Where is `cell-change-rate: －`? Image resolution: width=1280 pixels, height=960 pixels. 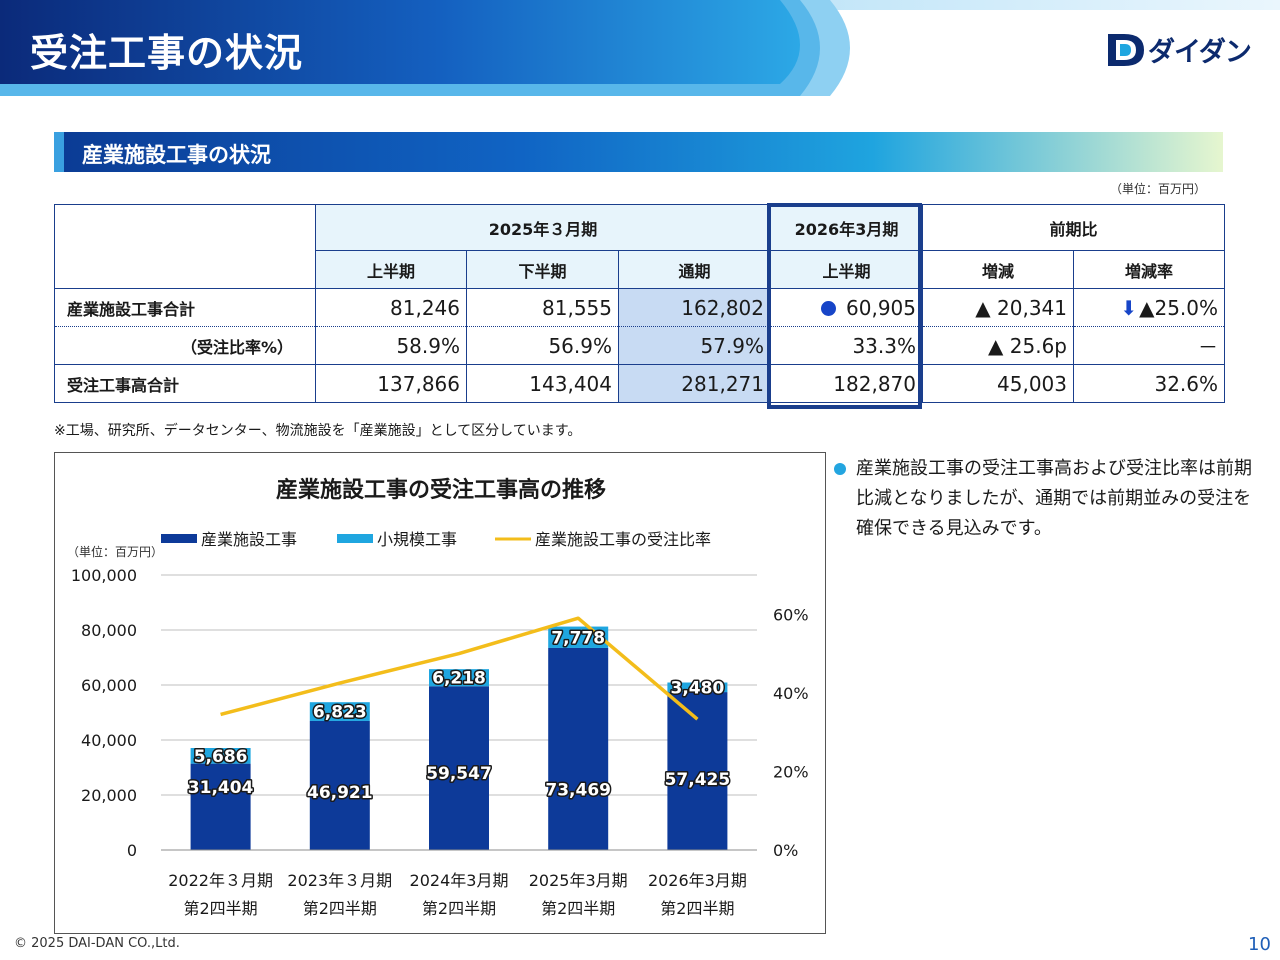
cell-change-rate: － is located at coordinates (1149, 345).